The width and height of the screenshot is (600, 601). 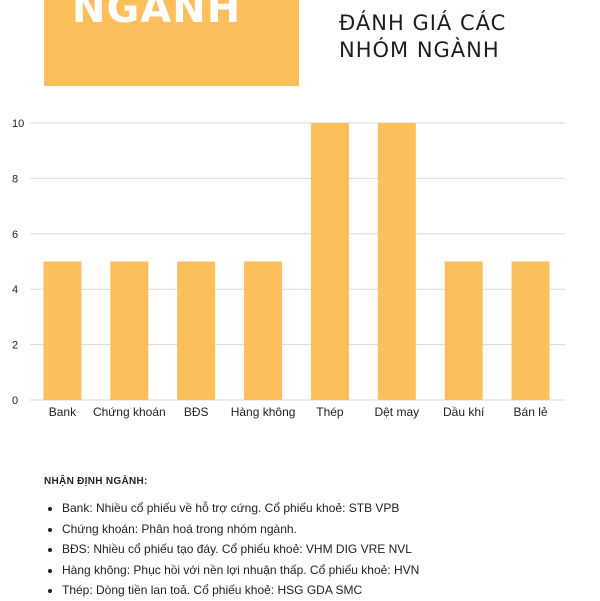 What do you see at coordinates (15, 179) in the screenshot?
I see `y-tick-label: 8` at bounding box center [15, 179].